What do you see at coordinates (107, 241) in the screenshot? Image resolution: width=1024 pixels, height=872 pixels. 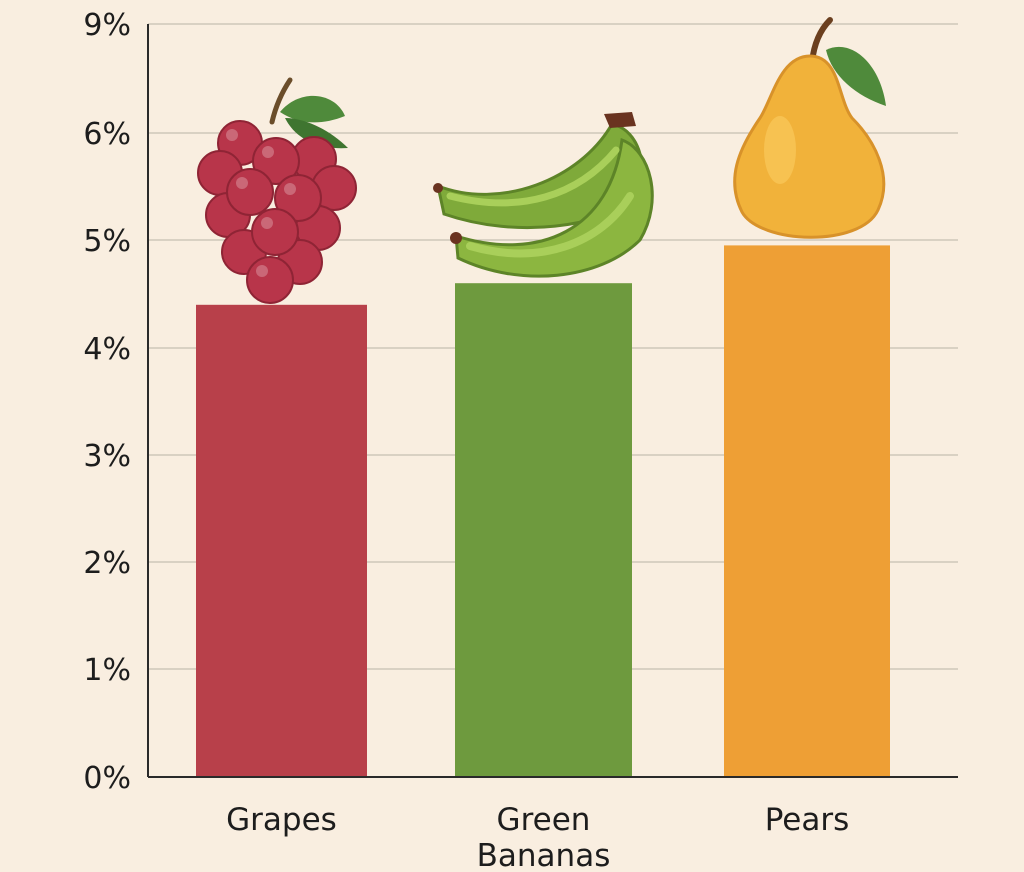 I see `y-tick-label: 5%` at bounding box center [107, 241].